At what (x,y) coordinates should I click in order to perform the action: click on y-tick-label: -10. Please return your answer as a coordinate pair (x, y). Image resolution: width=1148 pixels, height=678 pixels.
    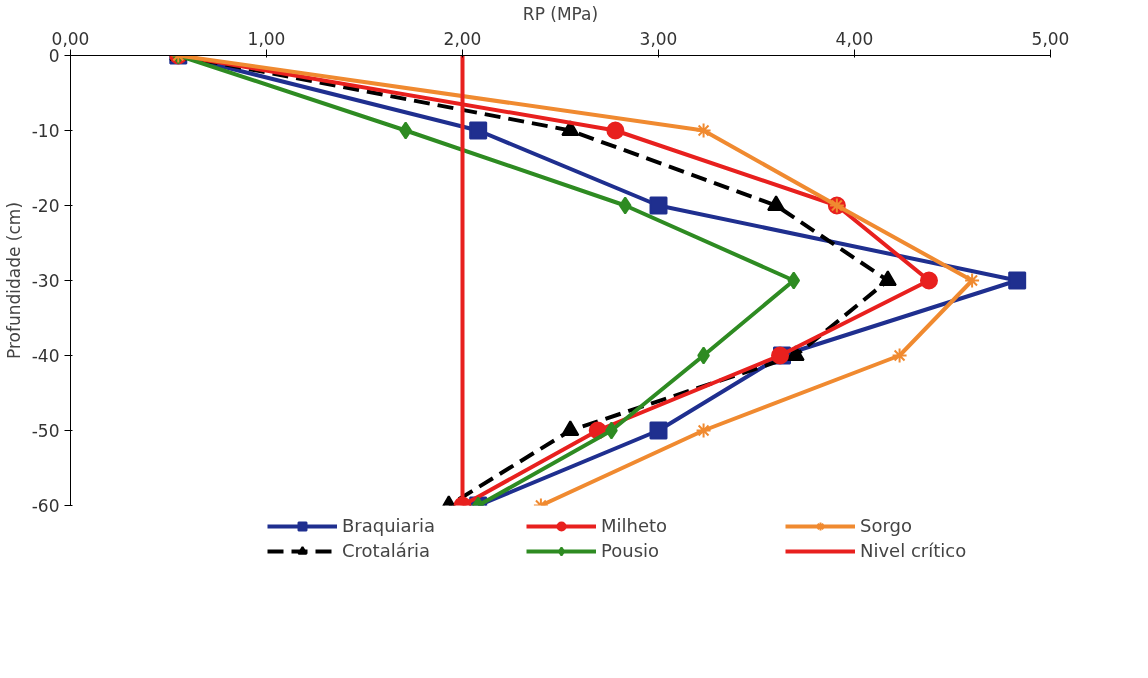
    Looking at the image, I should click on (45, 131).